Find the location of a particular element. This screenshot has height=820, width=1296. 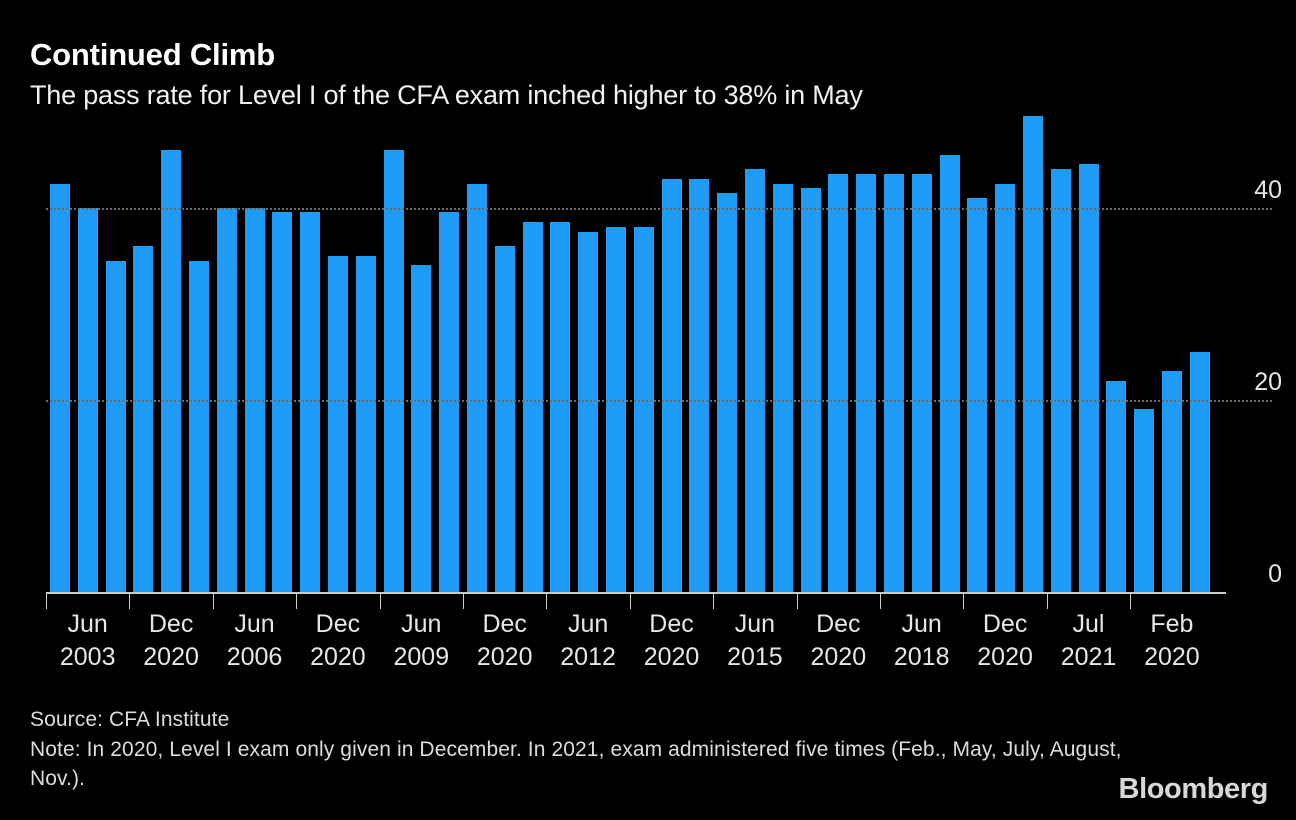

page-title: Continued Climb is located at coordinates (152, 54).